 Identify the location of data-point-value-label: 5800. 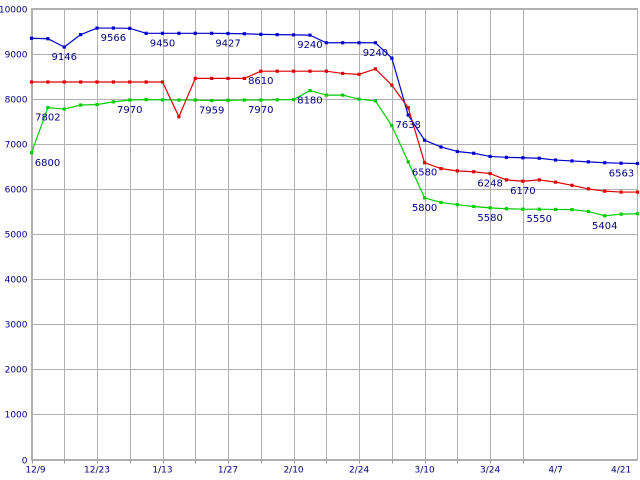
(424, 208).